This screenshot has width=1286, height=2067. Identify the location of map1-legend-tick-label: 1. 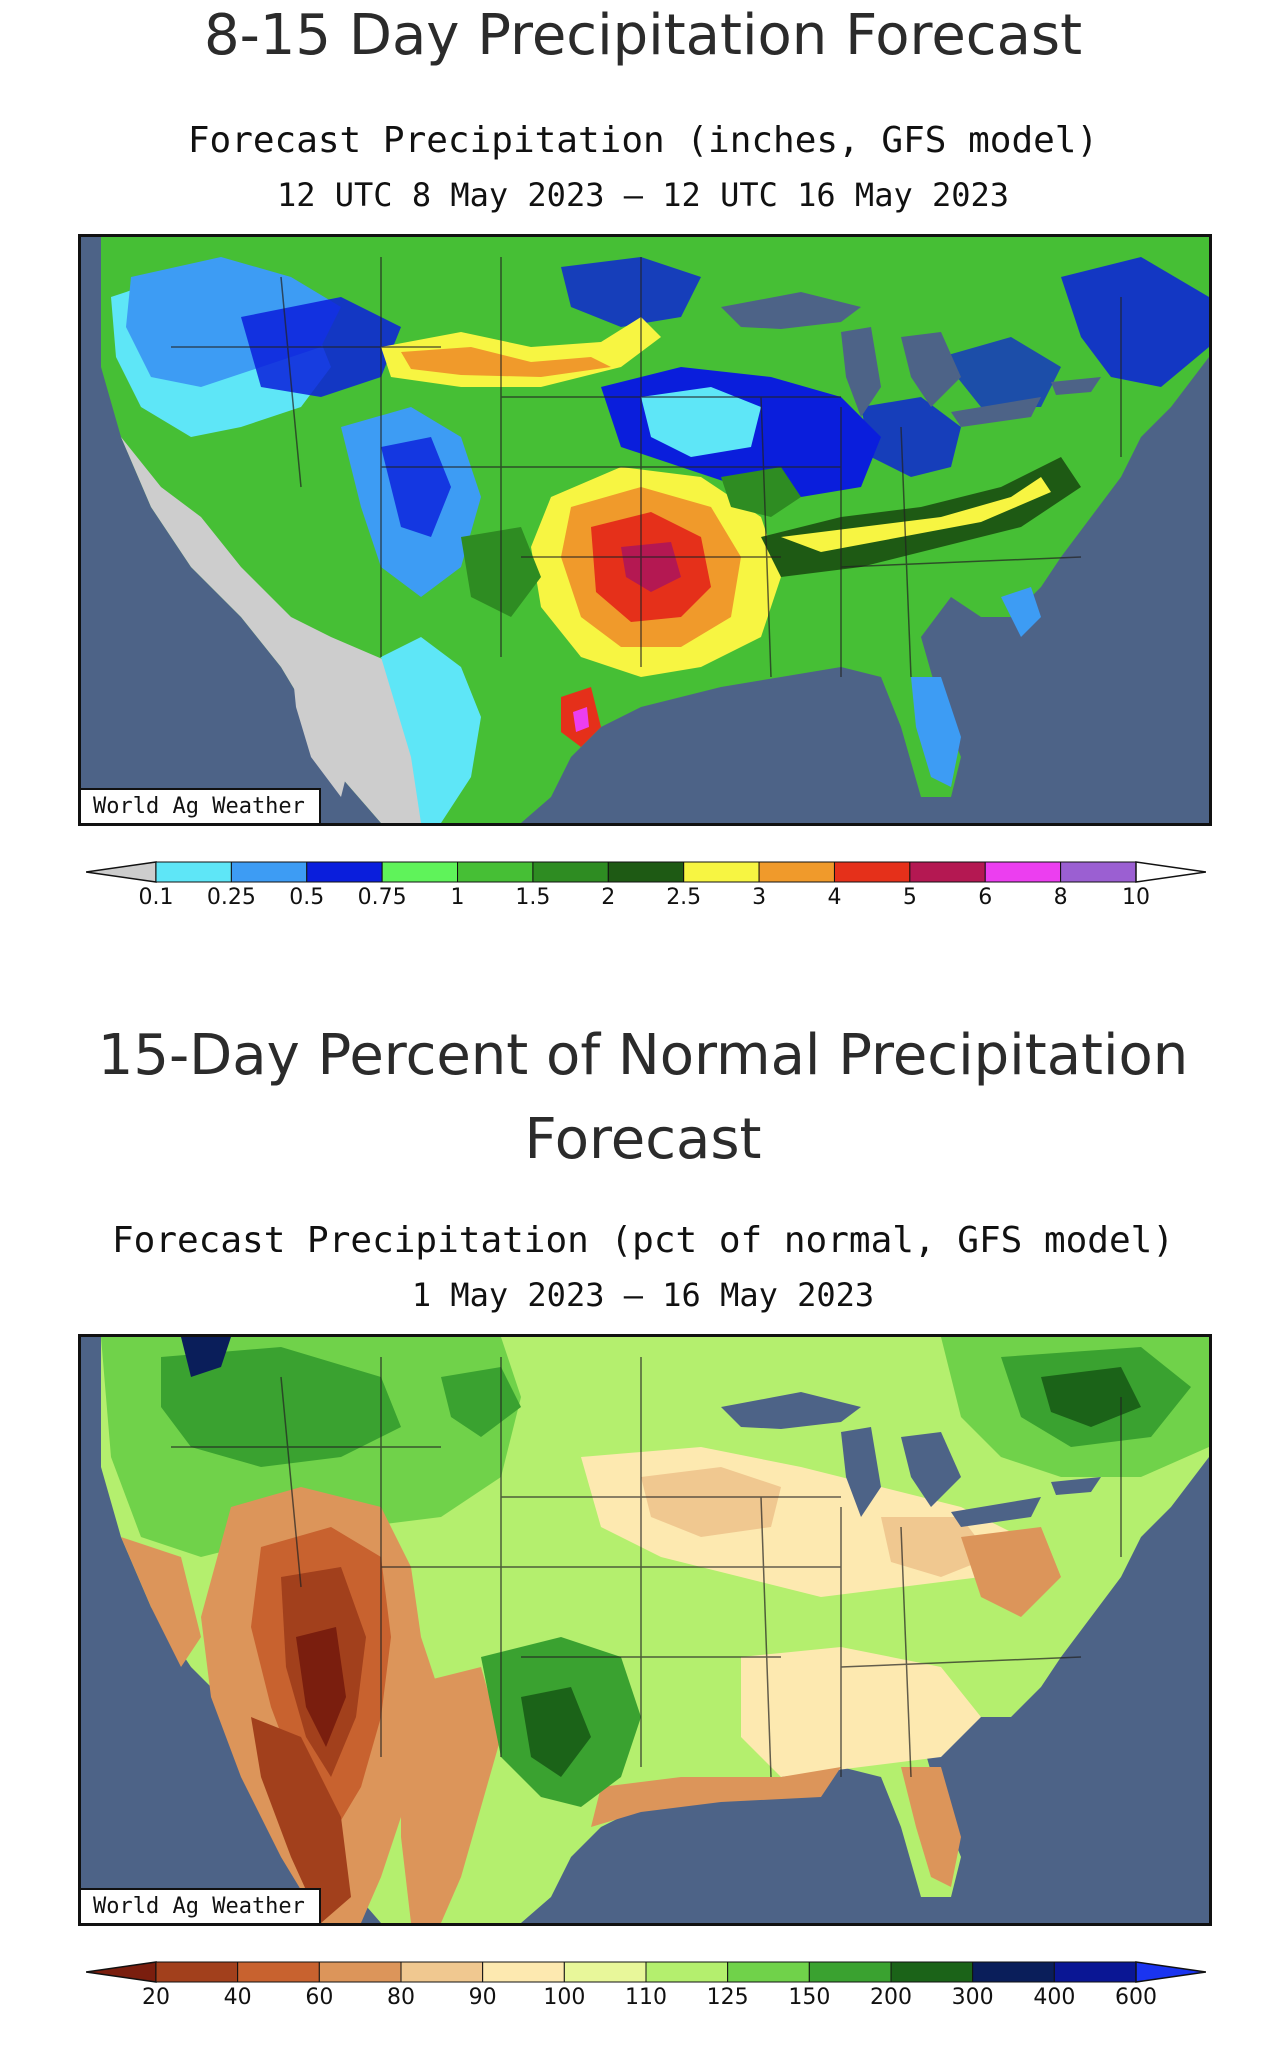
(458, 896).